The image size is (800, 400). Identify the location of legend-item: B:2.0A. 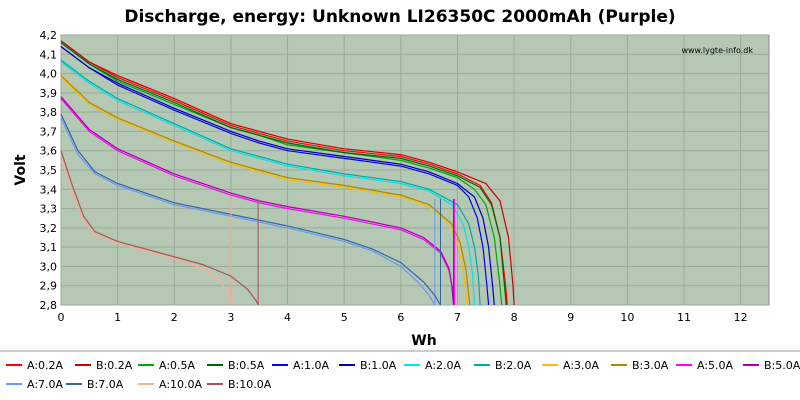
(503, 365).